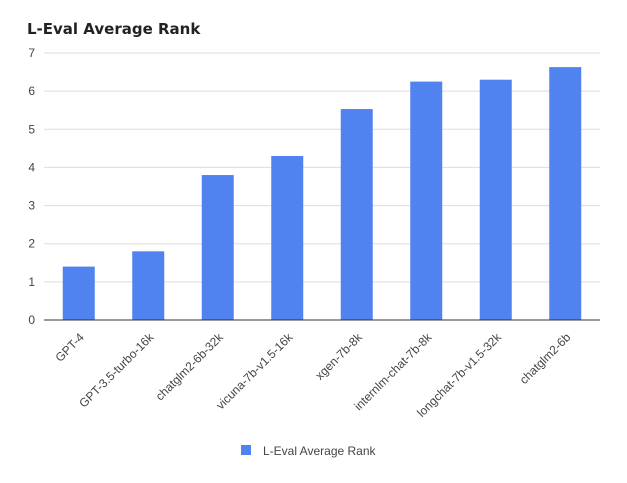 The height and width of the screenshot is (483, 627). What do you see at coordinates (116, 370) in the screenshot?
I see `x-tick-label: GPT-3.5-turbo-16k` at bounding box center [116, 370].